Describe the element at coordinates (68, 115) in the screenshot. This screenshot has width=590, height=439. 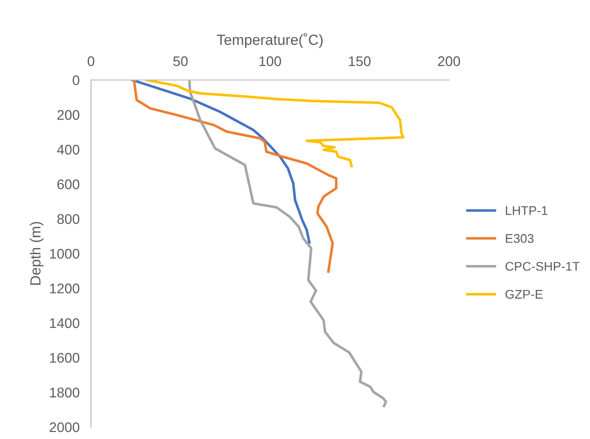
I see `y-tick-label: 200` at that location.